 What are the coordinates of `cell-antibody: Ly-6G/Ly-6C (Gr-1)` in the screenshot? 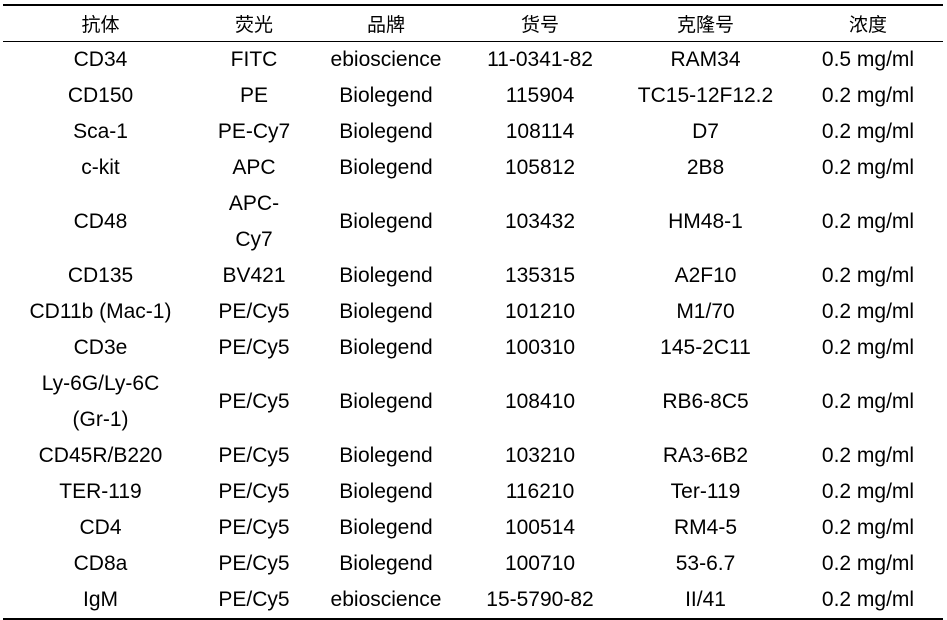 It's located at (100, 402).